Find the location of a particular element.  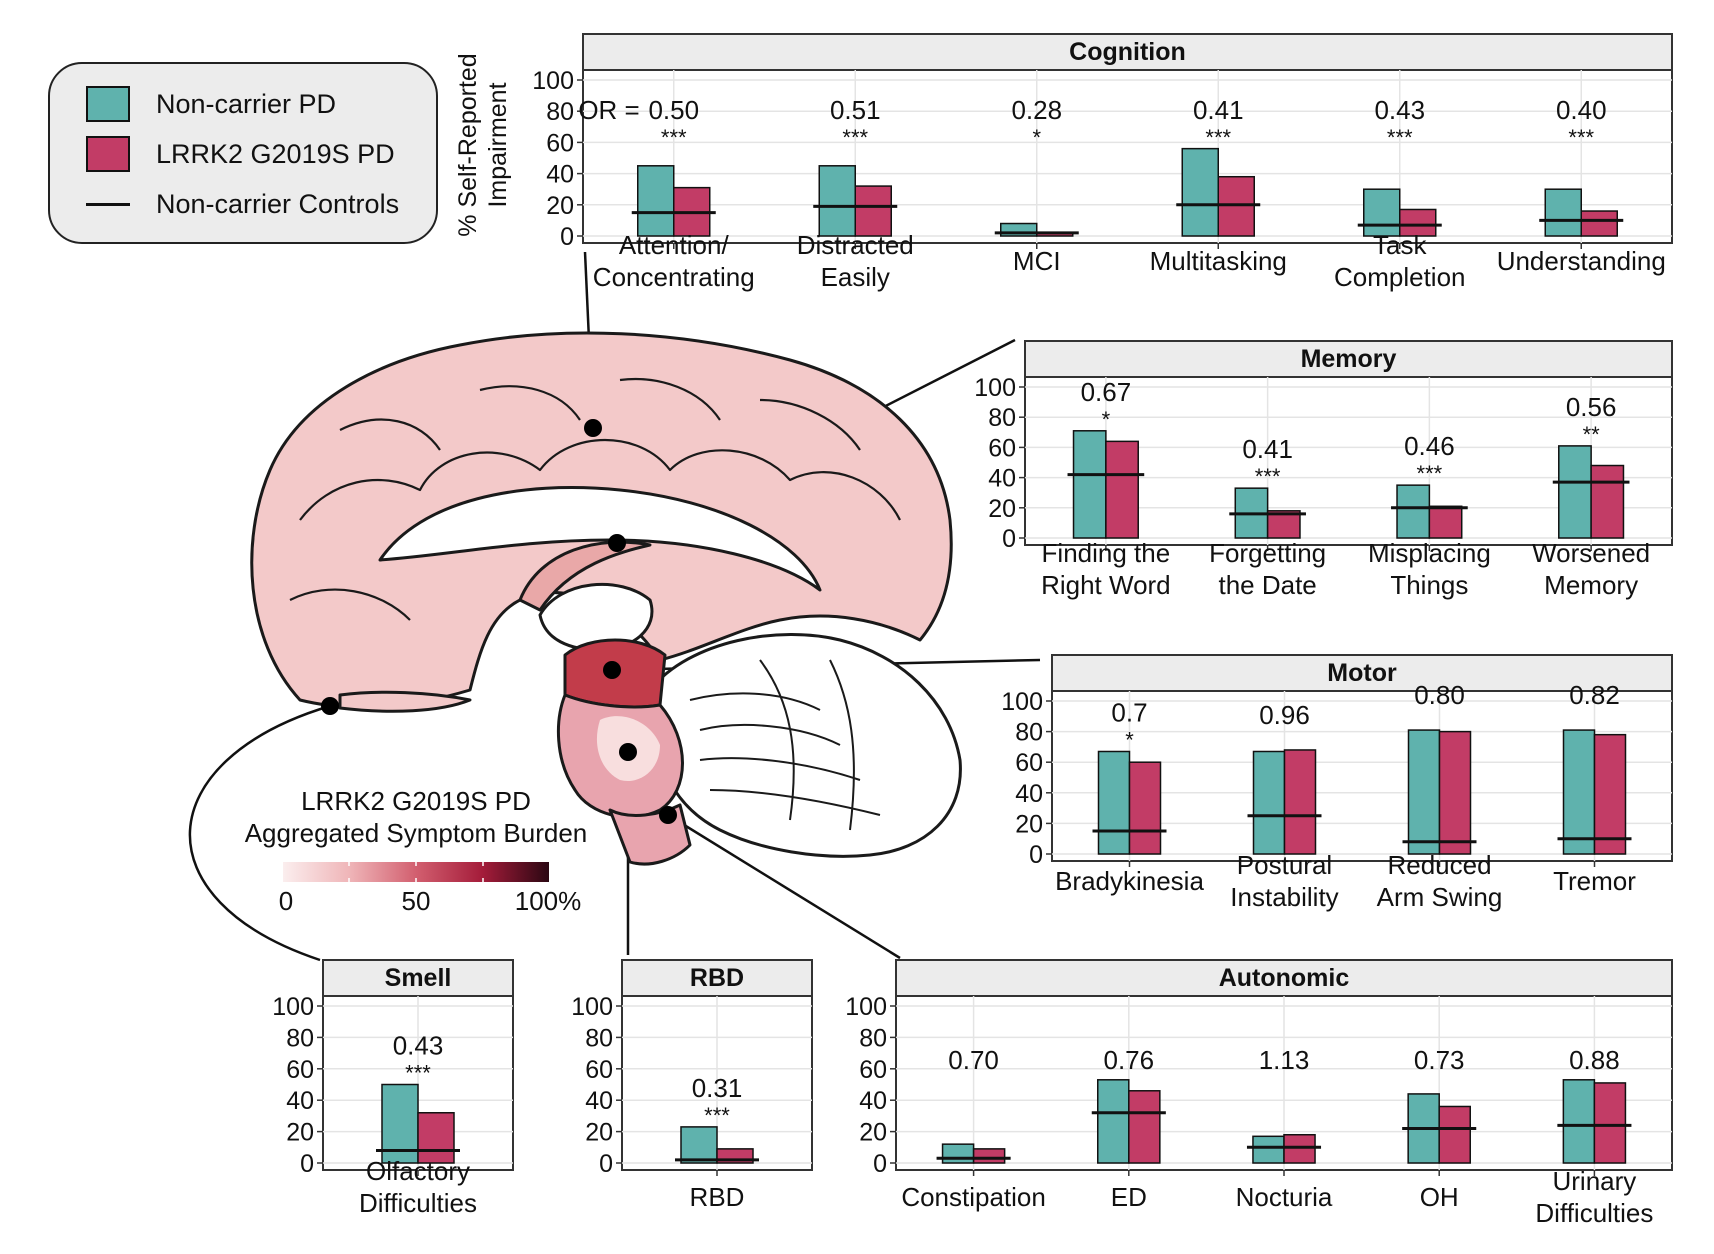

category-label: Understanding is located at coordinates (1581, 261).